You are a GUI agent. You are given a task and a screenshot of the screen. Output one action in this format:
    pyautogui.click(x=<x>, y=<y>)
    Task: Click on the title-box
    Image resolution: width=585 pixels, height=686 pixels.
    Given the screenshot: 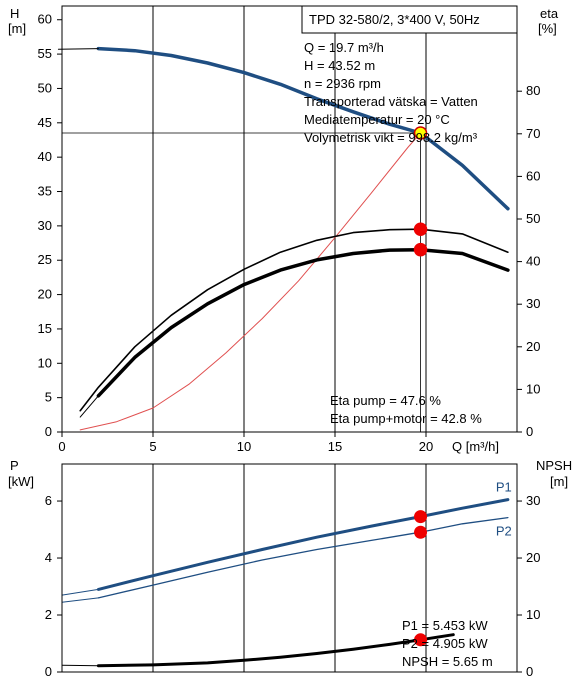 What is the action you would take?
    pyautogui.click(x=409, y=19)
    